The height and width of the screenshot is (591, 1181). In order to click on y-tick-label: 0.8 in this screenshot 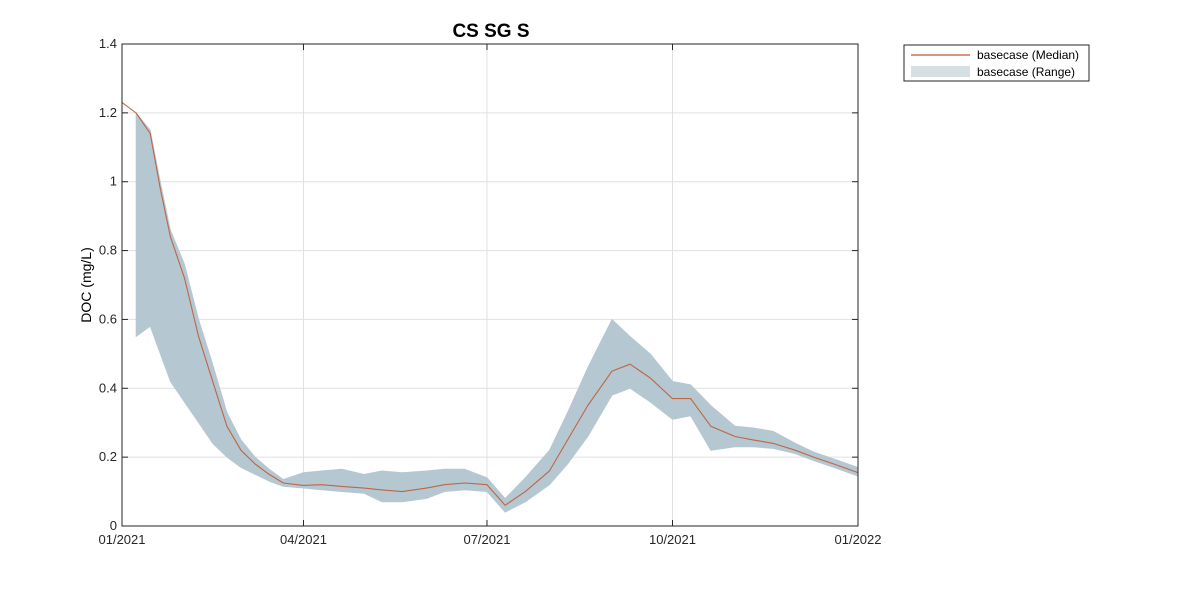, I will do `click(108, 250)`.